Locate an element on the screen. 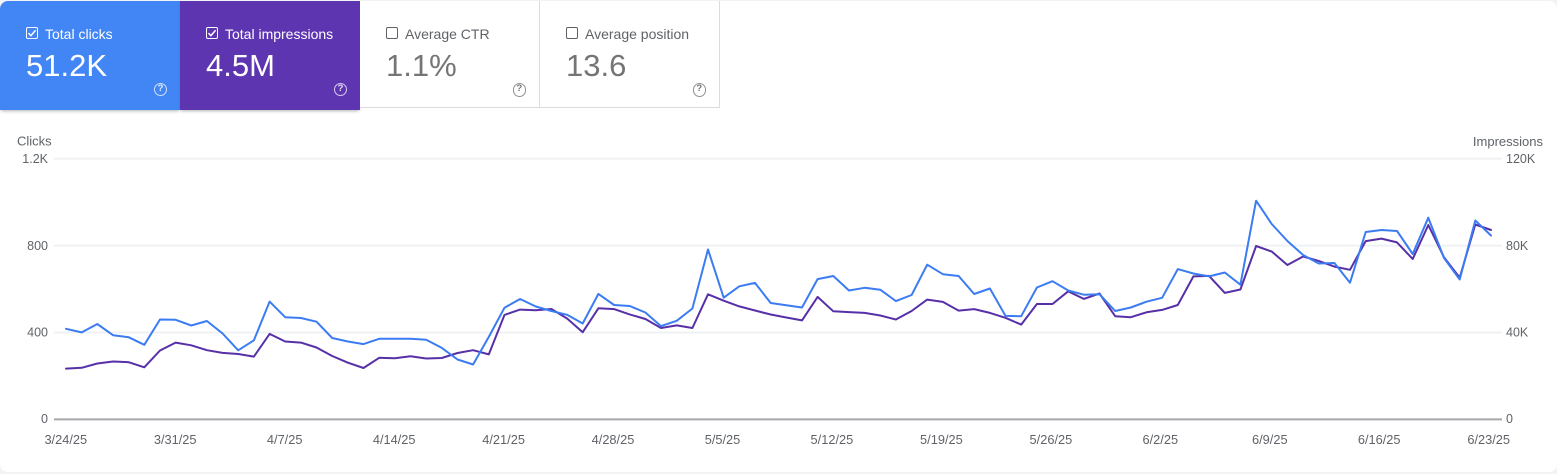 Image resolution: width=1557 pixels, height=474 pixels. svg-text: 3/31/25 is located at coordinates (175, 439).